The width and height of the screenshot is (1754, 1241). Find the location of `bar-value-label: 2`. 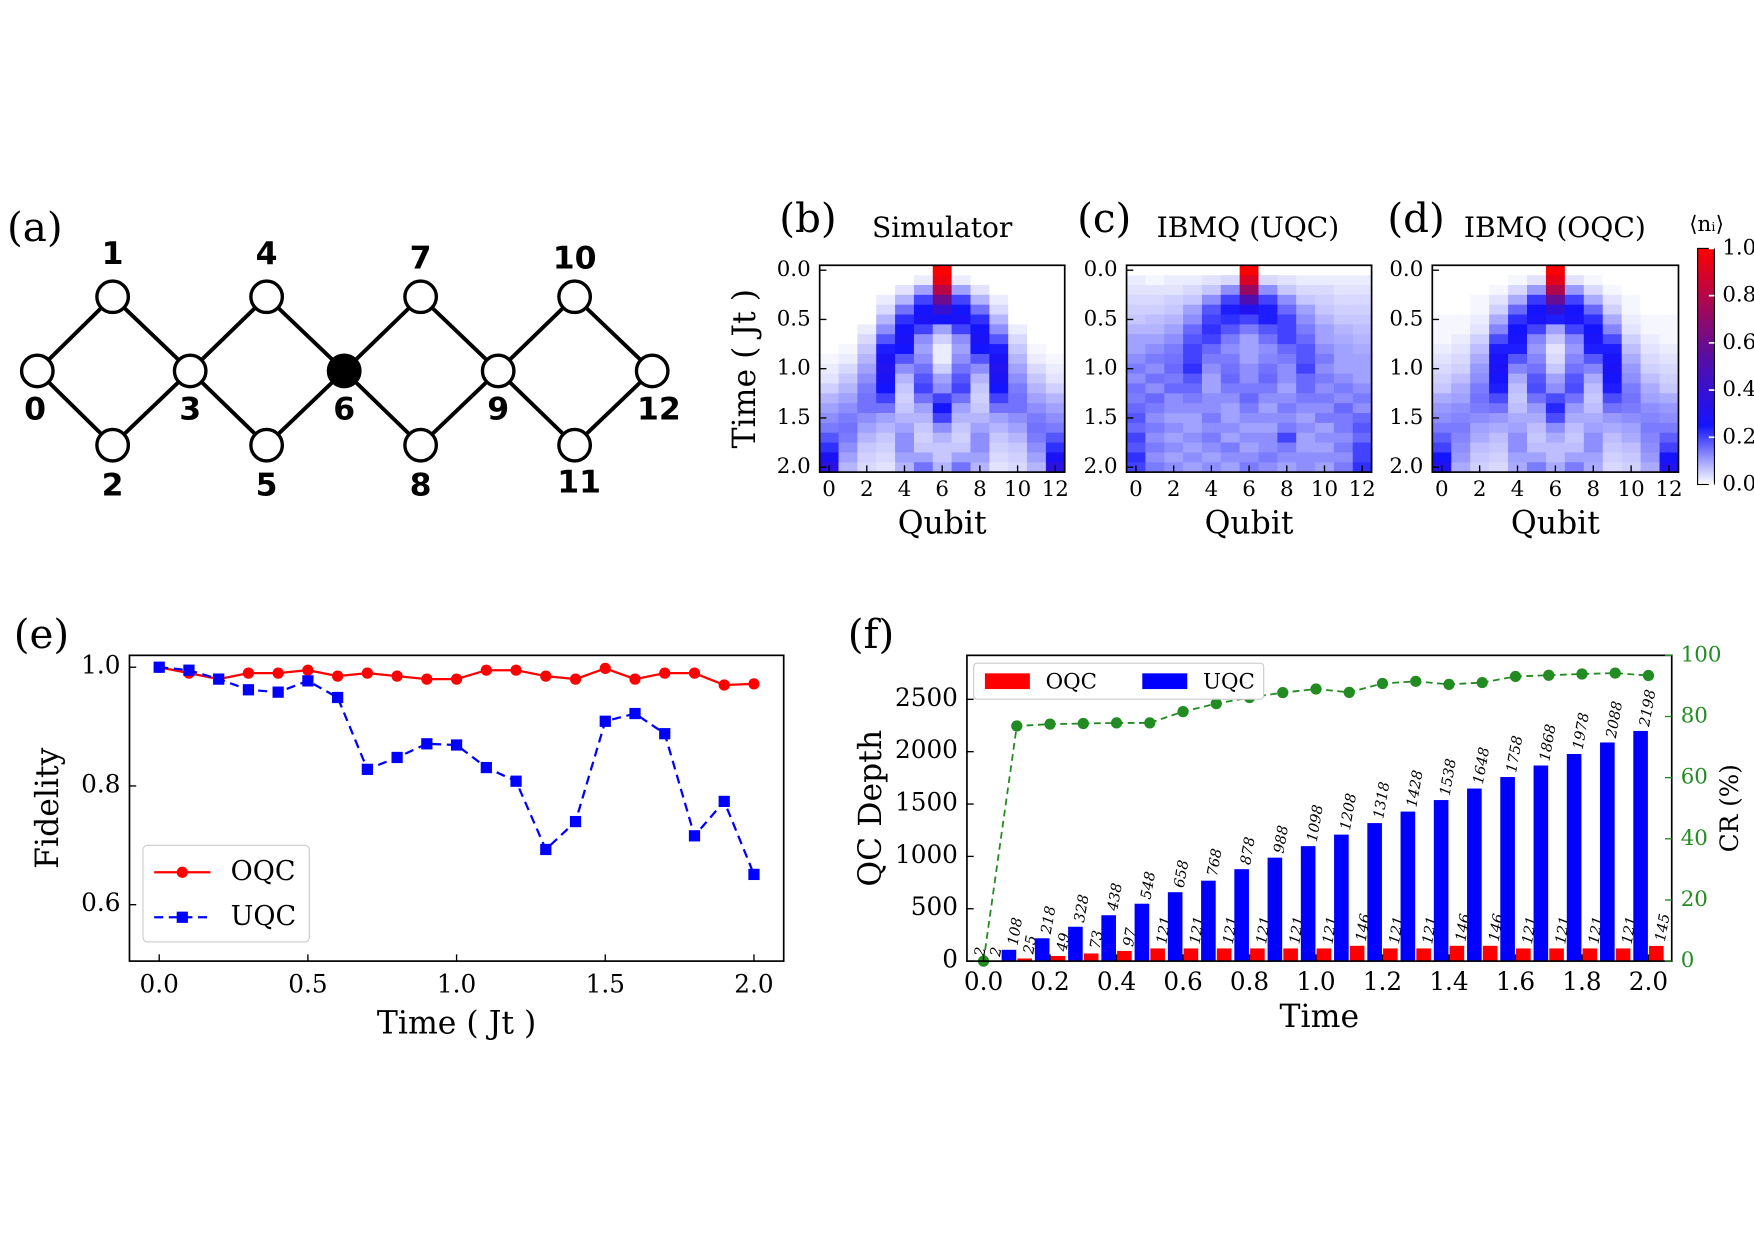

bar-value-label: 2 is located at coordinates (996, 952).